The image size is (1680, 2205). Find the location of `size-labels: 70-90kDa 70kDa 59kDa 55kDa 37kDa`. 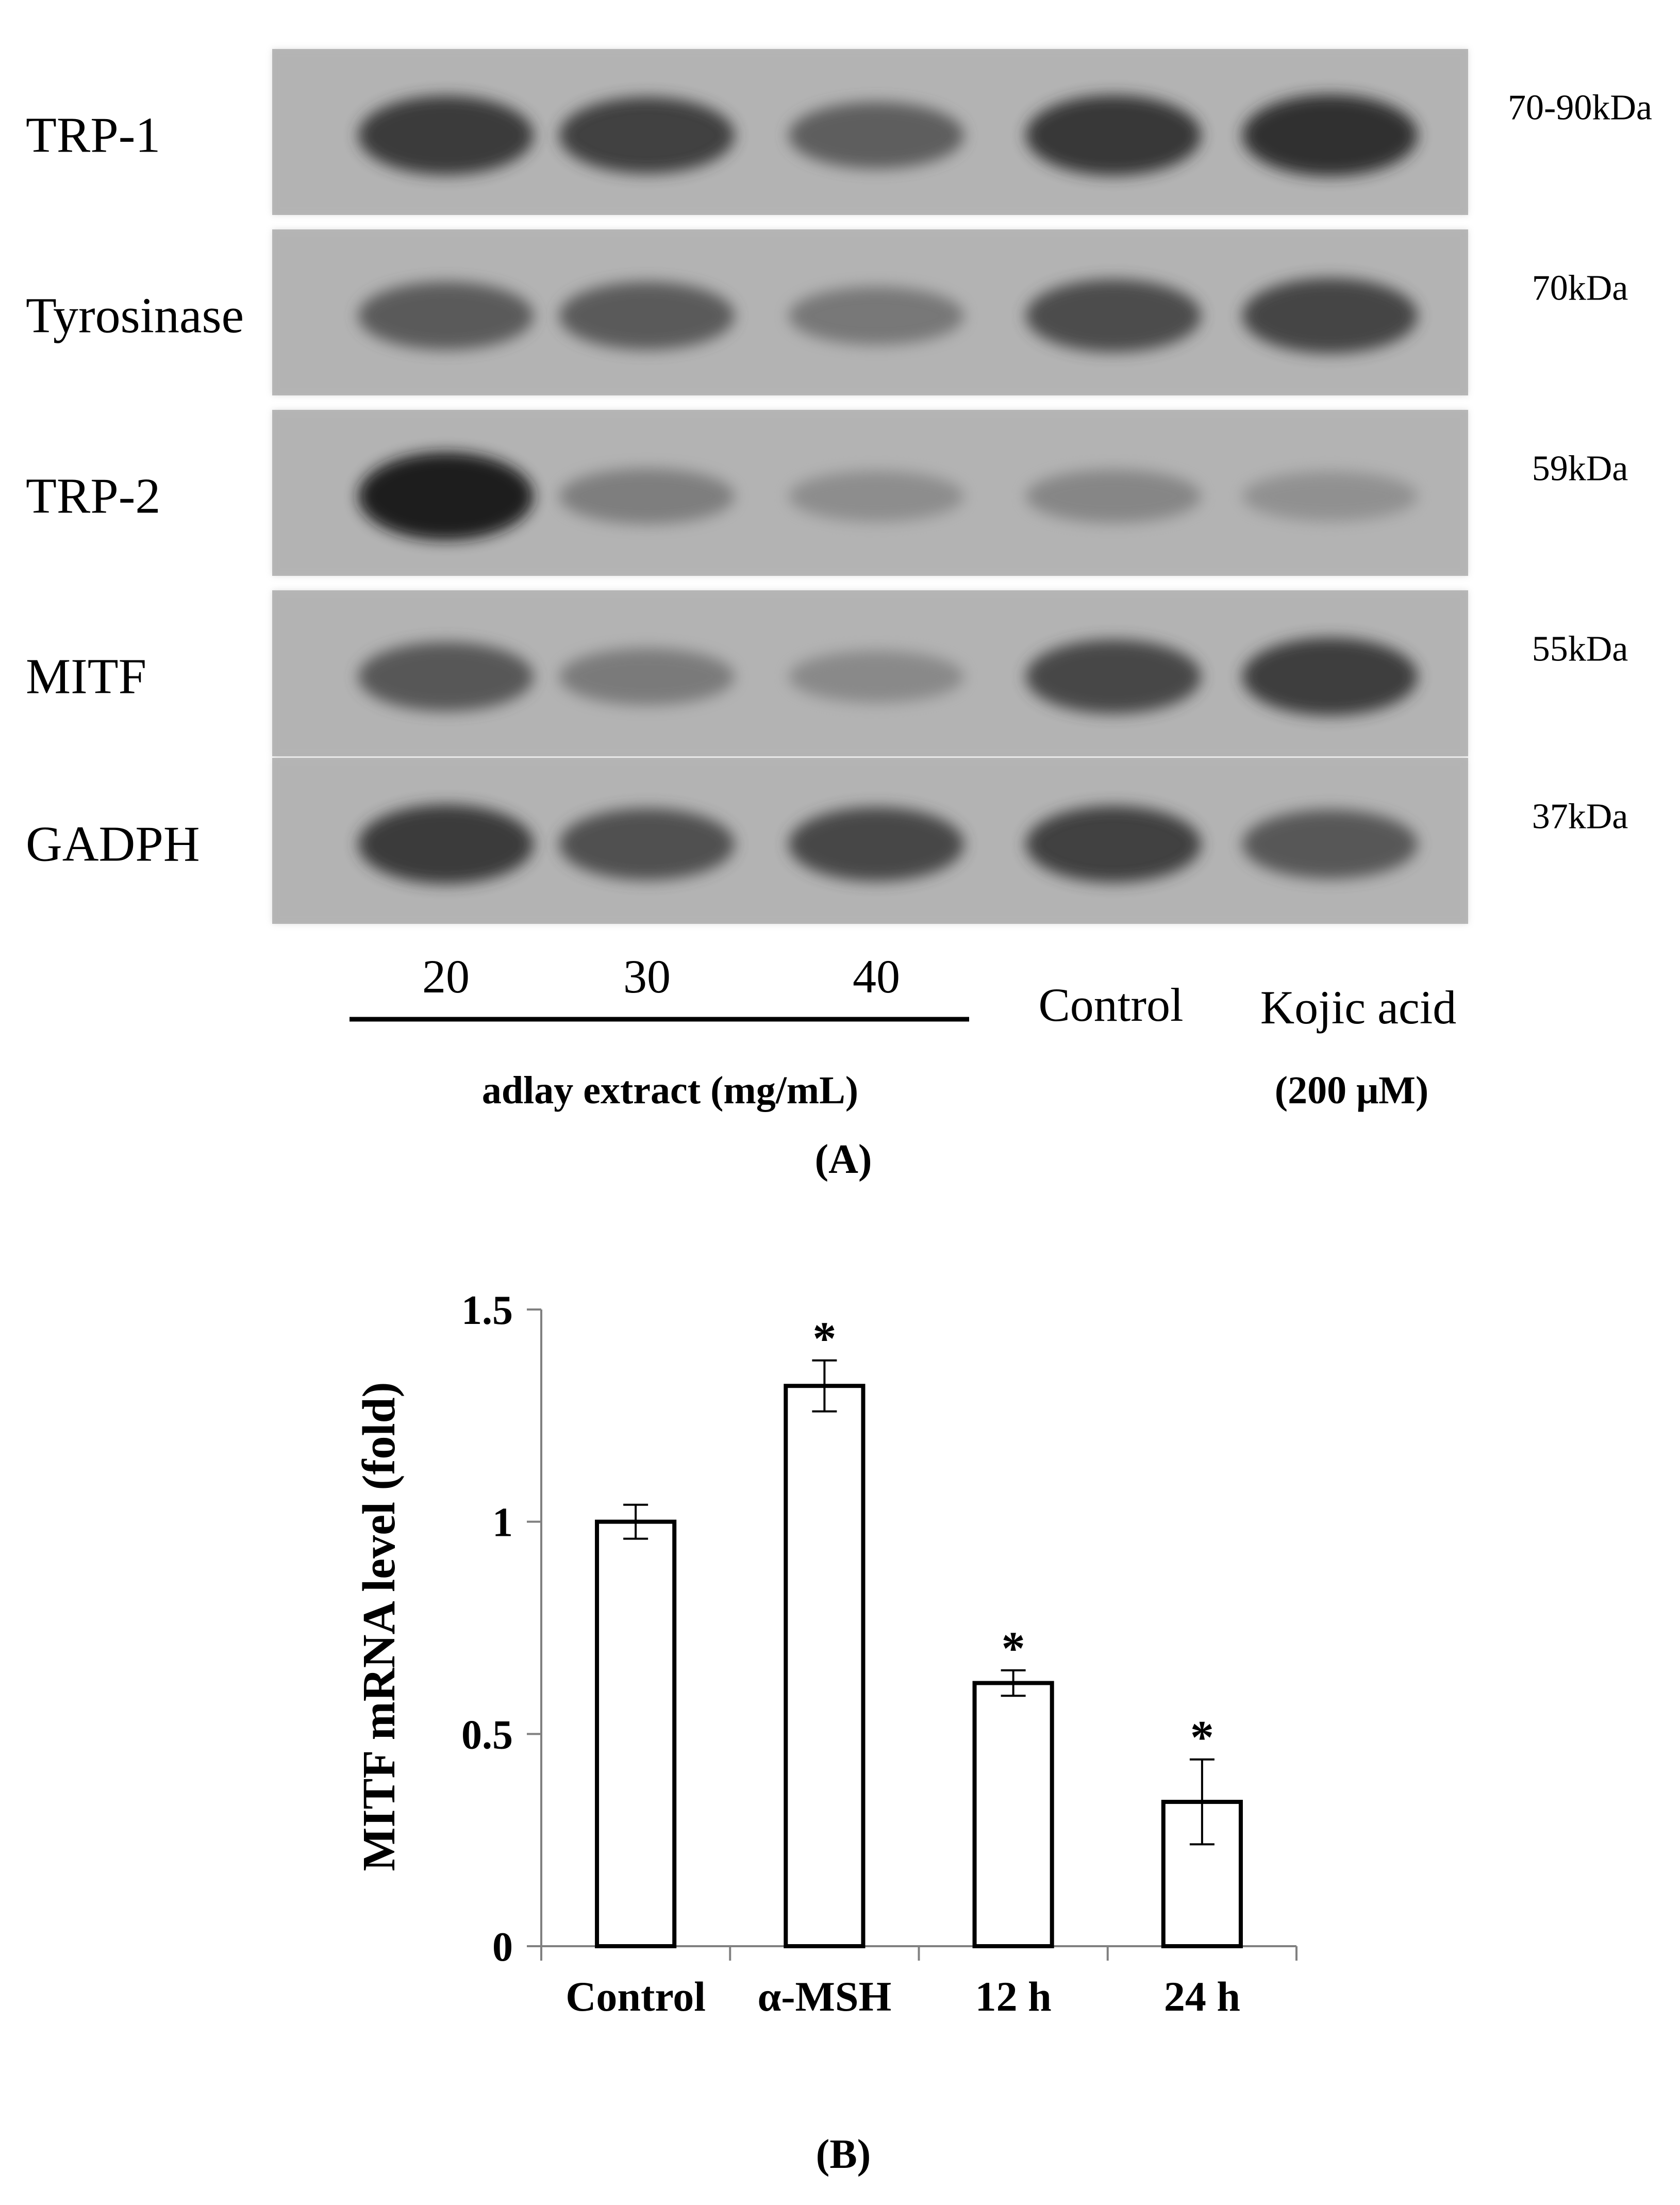

size-labels: 70-90kDa 70kDa 59kDa 55kDa 37kDa is located at coordinates (1580, 462).